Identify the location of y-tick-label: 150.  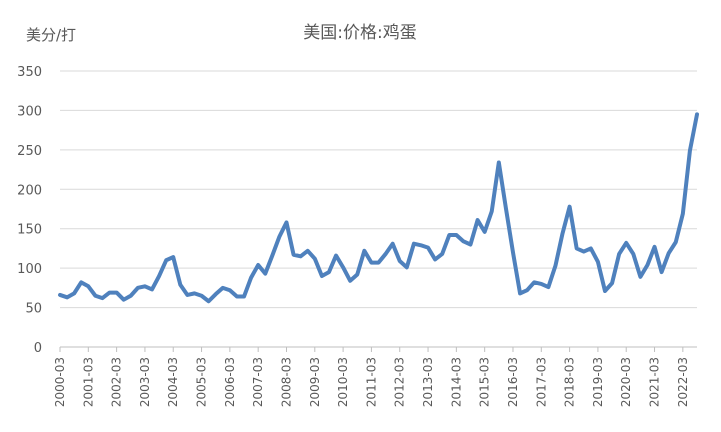
(29, 230).